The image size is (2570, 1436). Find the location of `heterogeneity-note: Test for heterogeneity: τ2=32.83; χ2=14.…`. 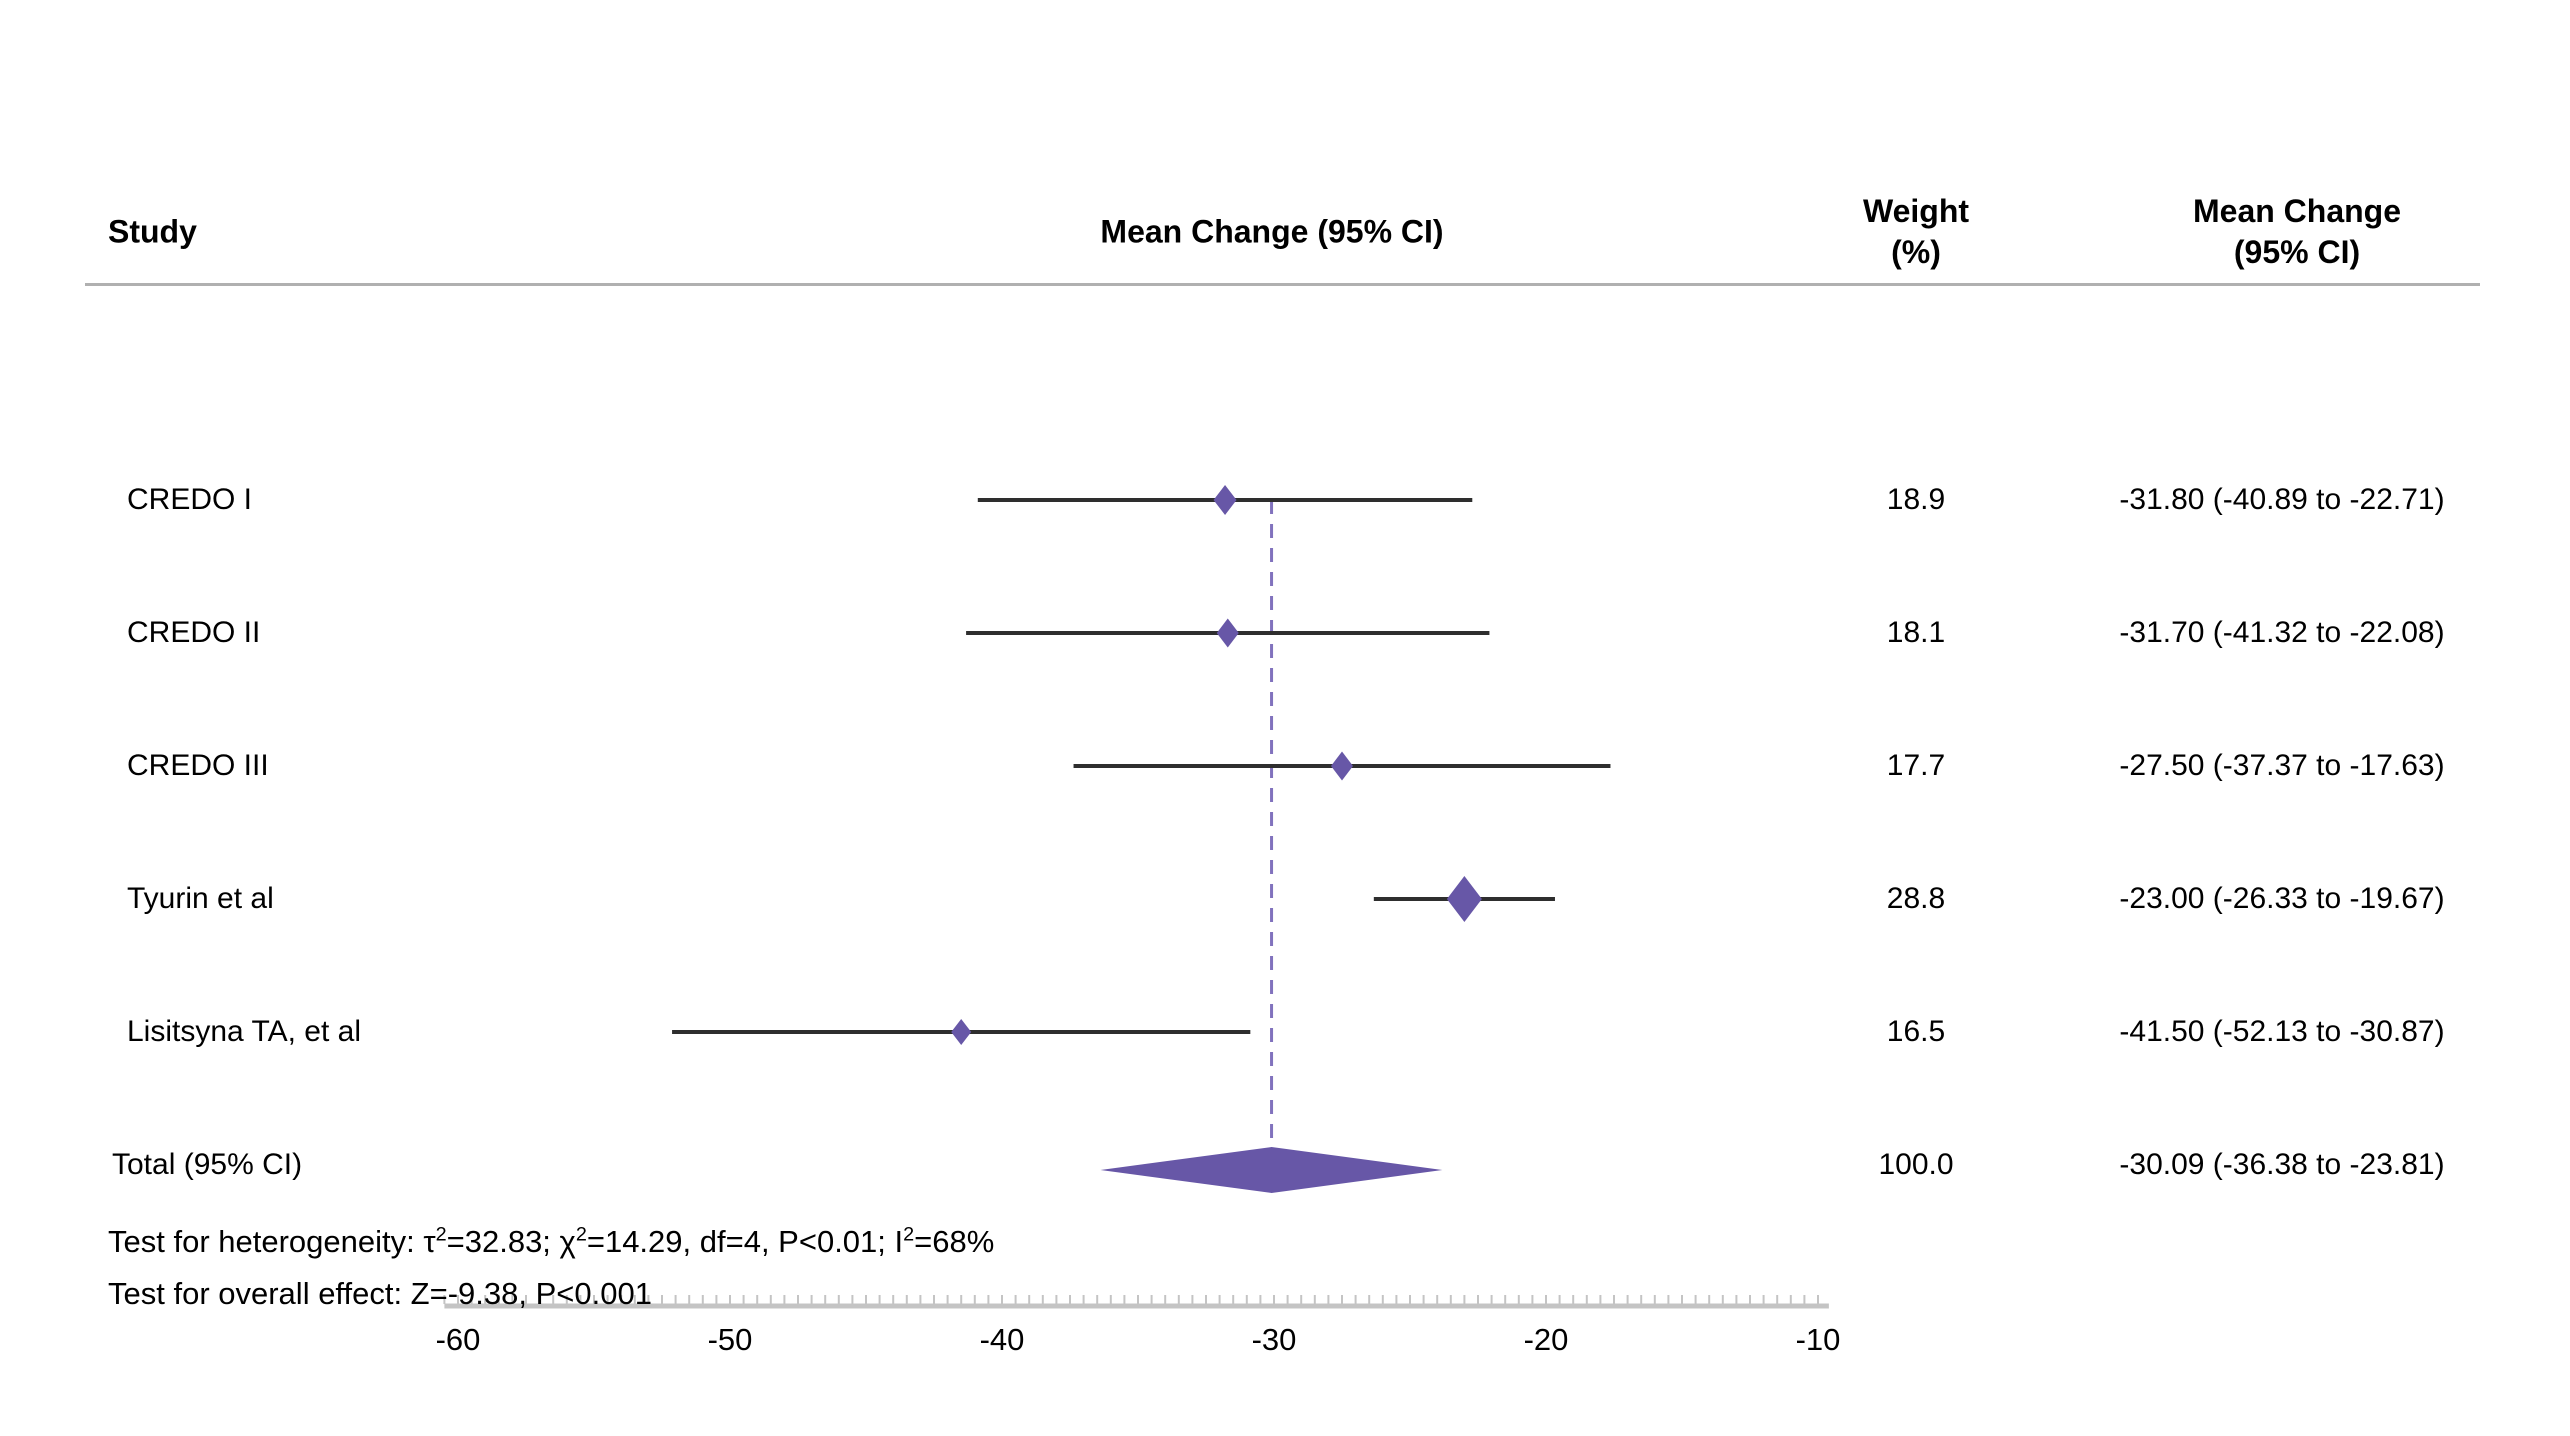

heterogeneity-note: Test for heterogeneity: τ2=32.83; χ2=14.… is located at coordinates (551, 1242).